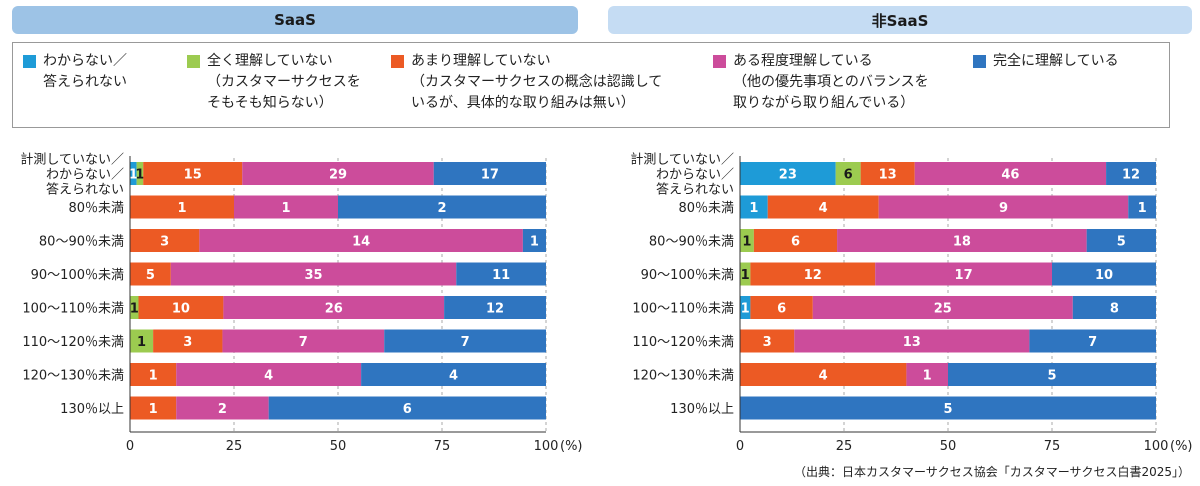  I want to click on legend-label-full-understanding: 完全に理解している, so click(1056, 61).